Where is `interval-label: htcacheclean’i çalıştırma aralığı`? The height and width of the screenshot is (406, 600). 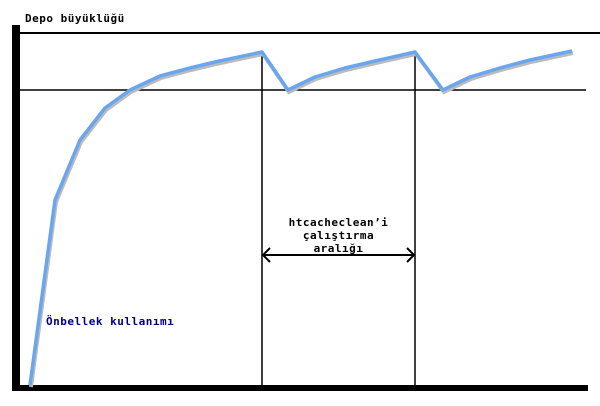
interval-label: htcacheclean’i çalıştırma aralığı is located at coordinates (338, 235).